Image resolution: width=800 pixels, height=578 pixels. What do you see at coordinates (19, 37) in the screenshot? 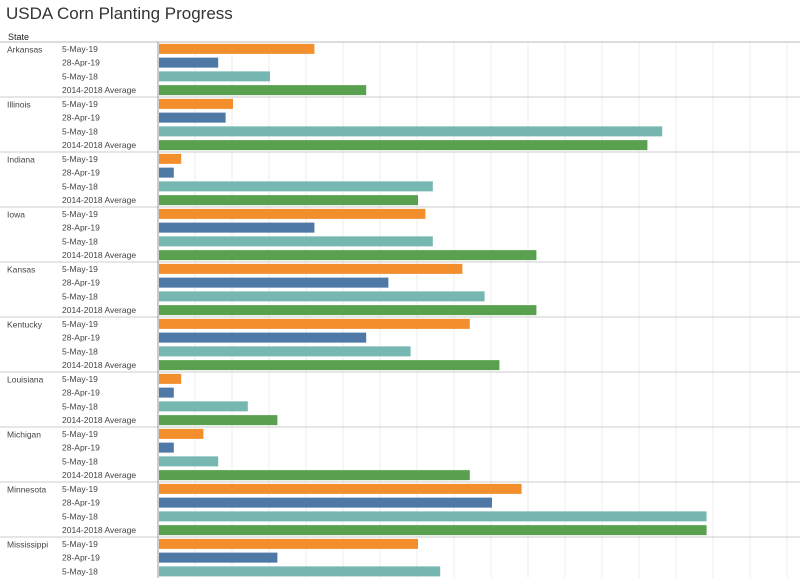
I see `state-column-header: State` at bounding box center [19, 37].